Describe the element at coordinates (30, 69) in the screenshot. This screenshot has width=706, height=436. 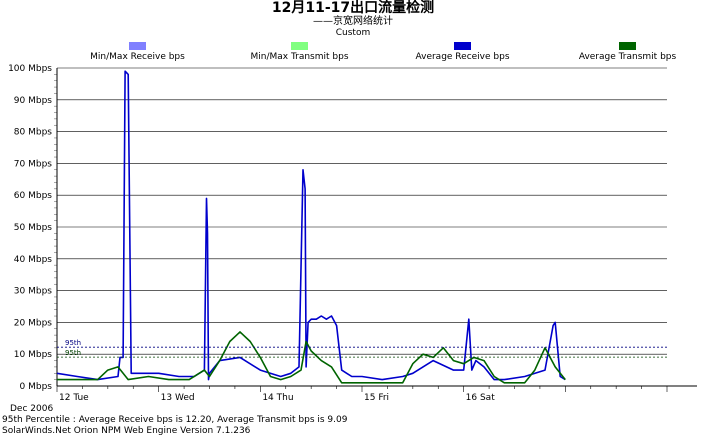
I see `y-tick-label: 100 Mbps` at that location.